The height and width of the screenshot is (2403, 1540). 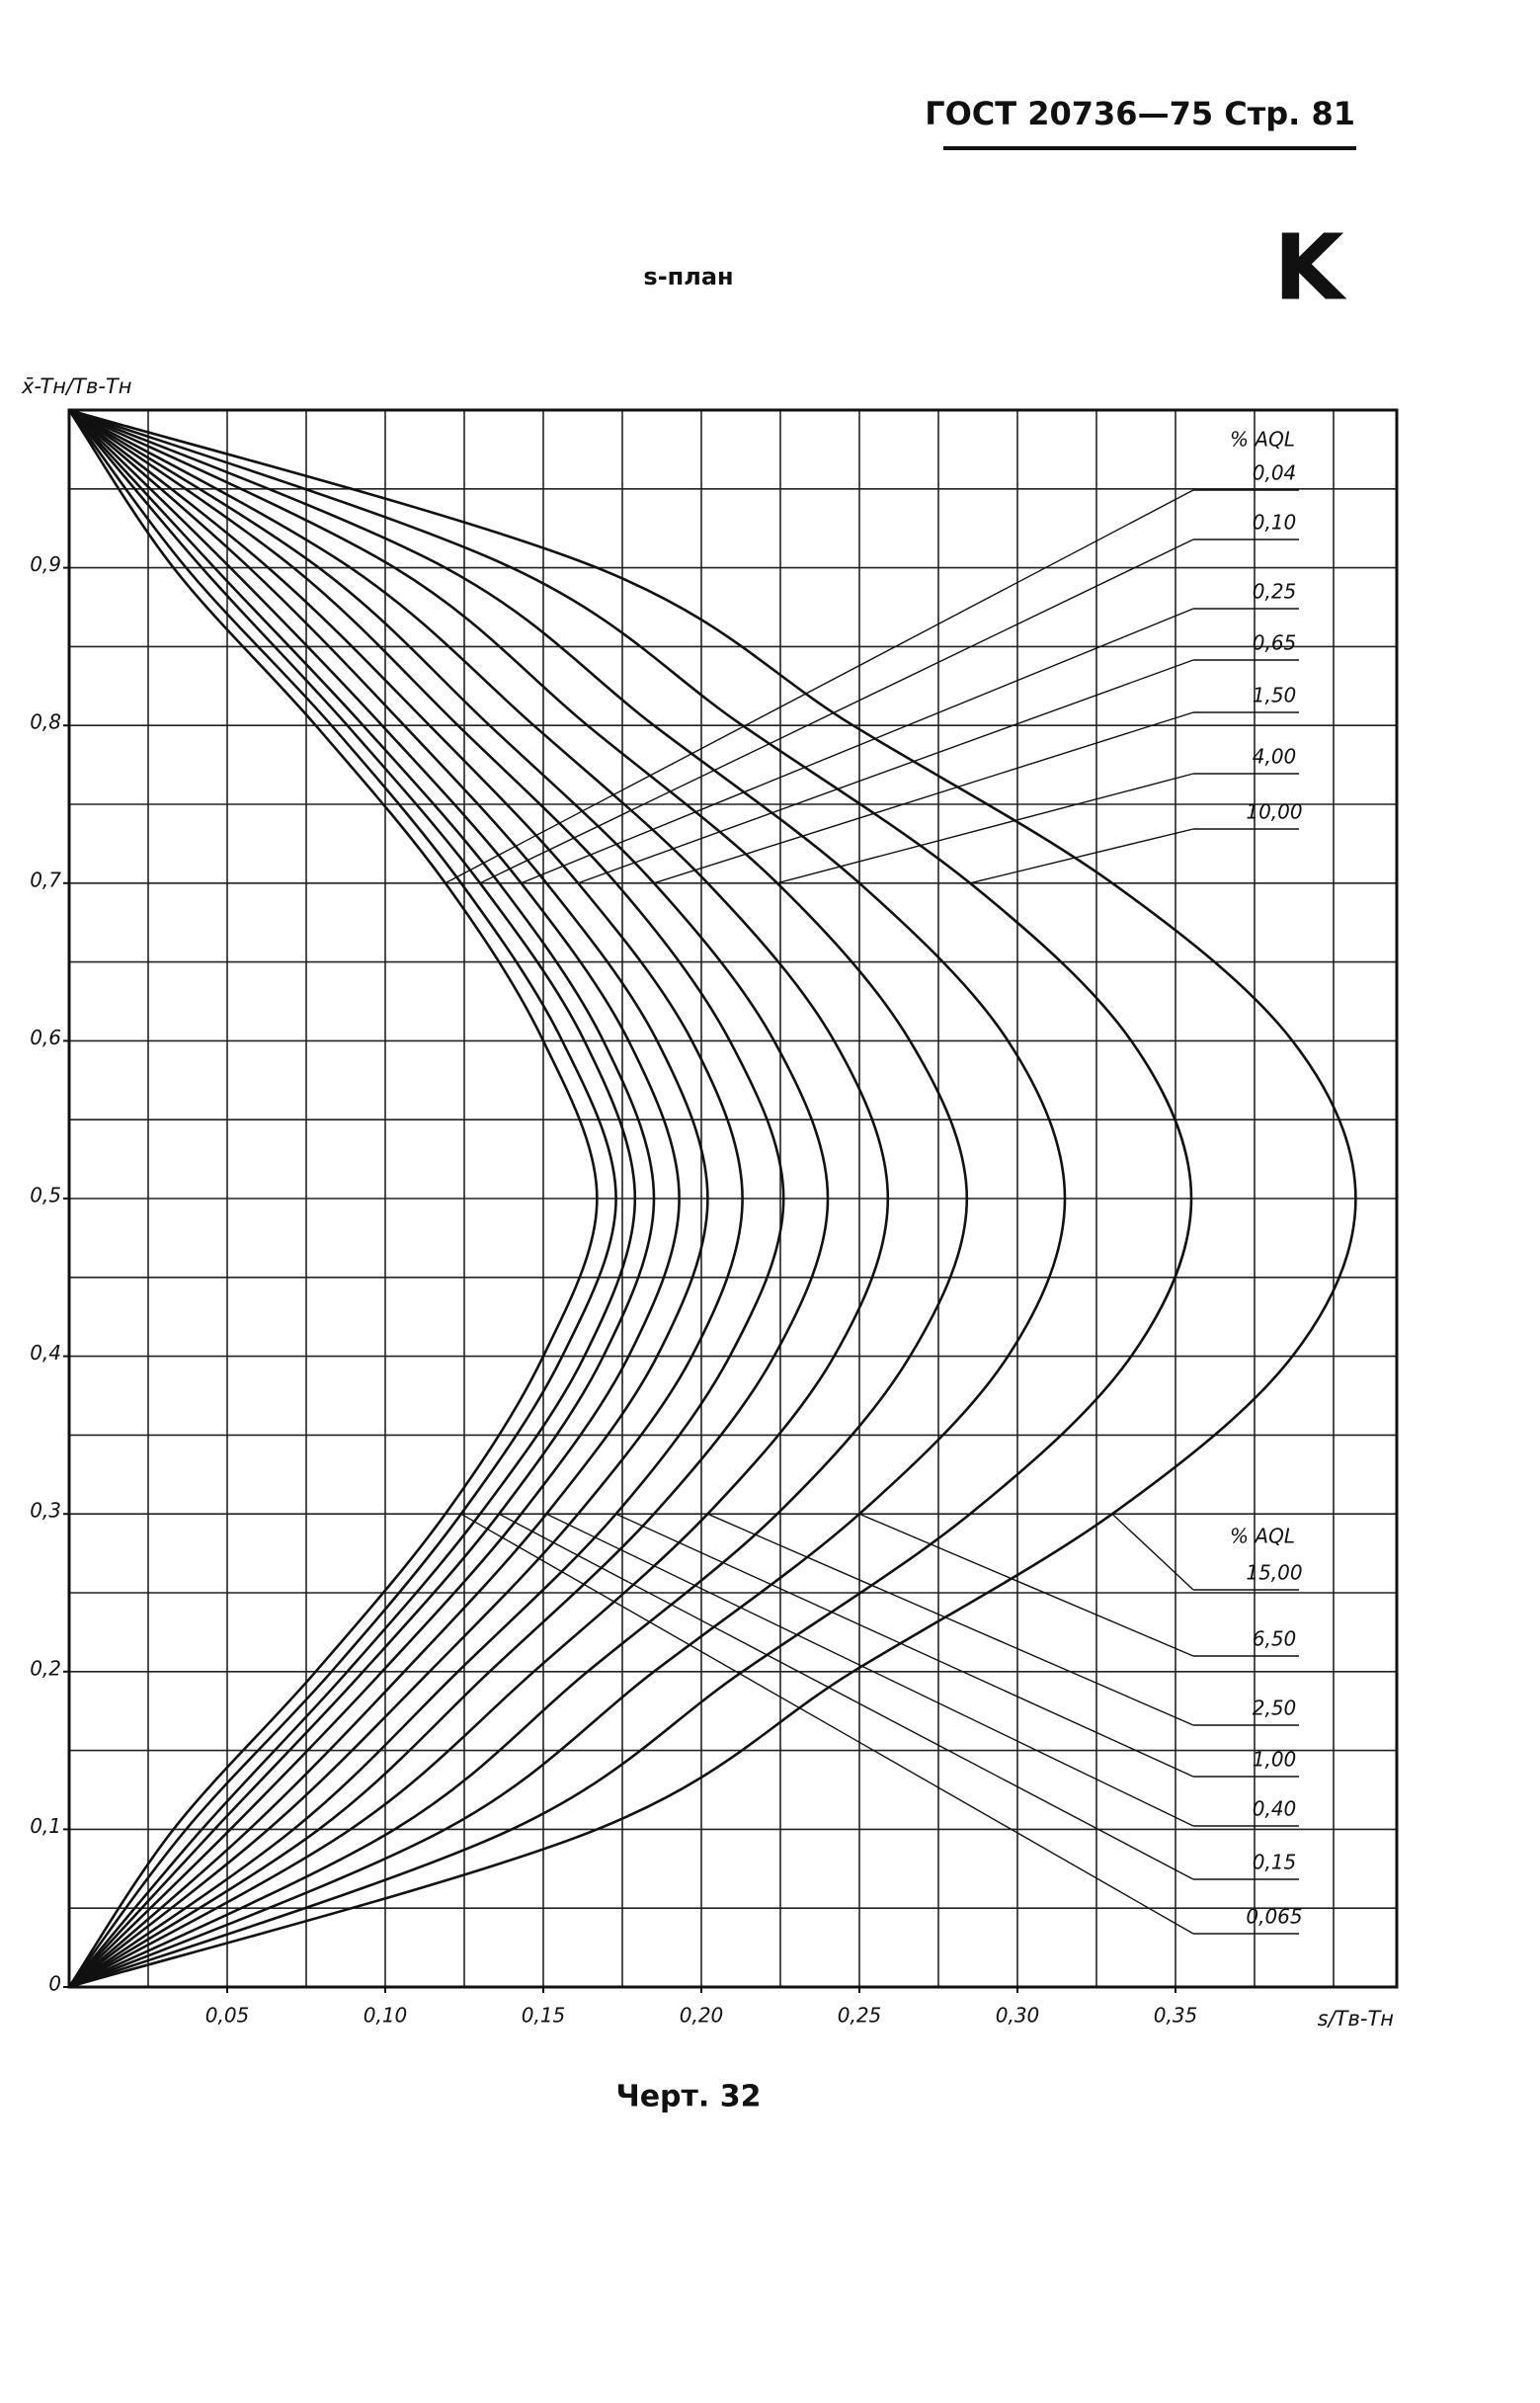 I want to click on x-tick-label: 0,30, so click(x=1018, y=2016).